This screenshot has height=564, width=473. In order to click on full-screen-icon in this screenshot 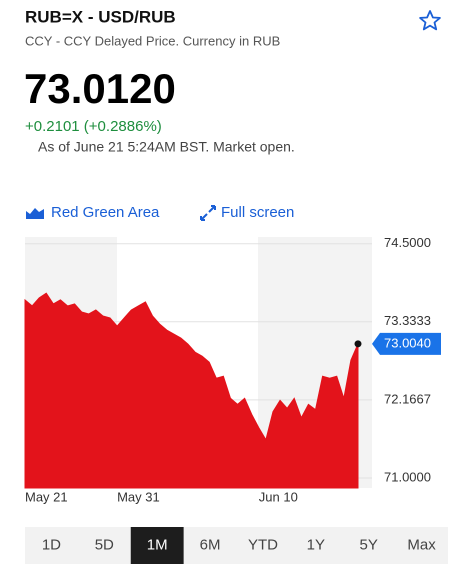, I will do `click(208, 213)`.